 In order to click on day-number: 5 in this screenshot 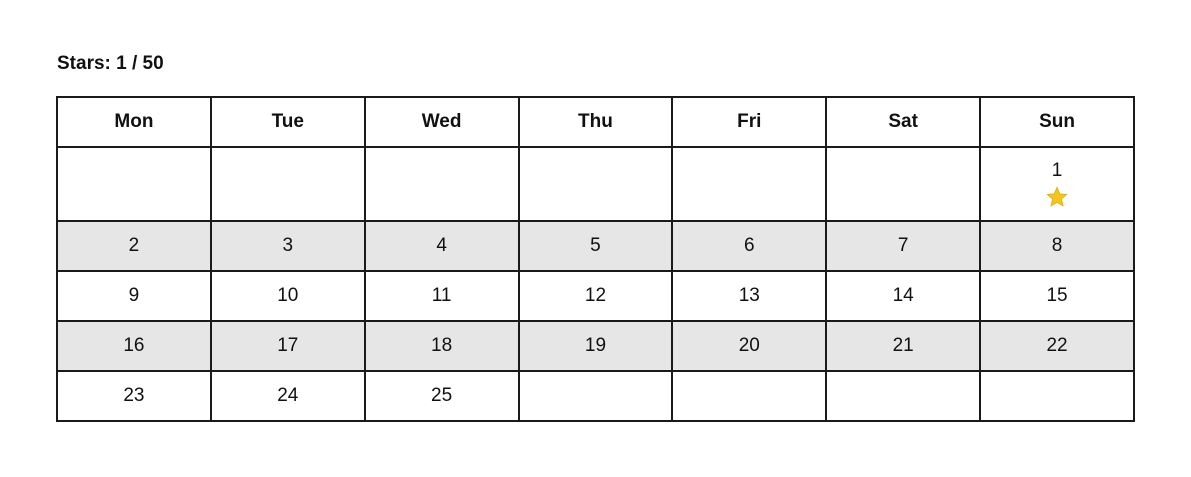, I will do `click(595, 245)`.